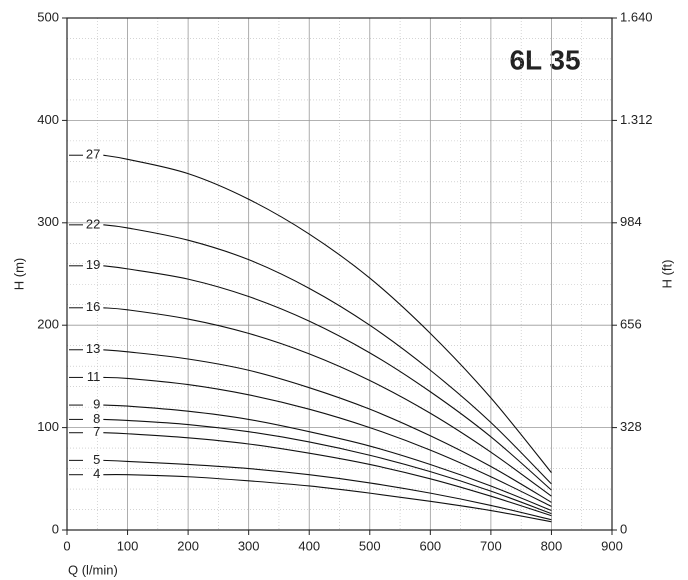 This screenshot has width=688, height=580. Describe the element at coordinates (96, 473) in the screenshot. I see `series-label: 4` at that location.